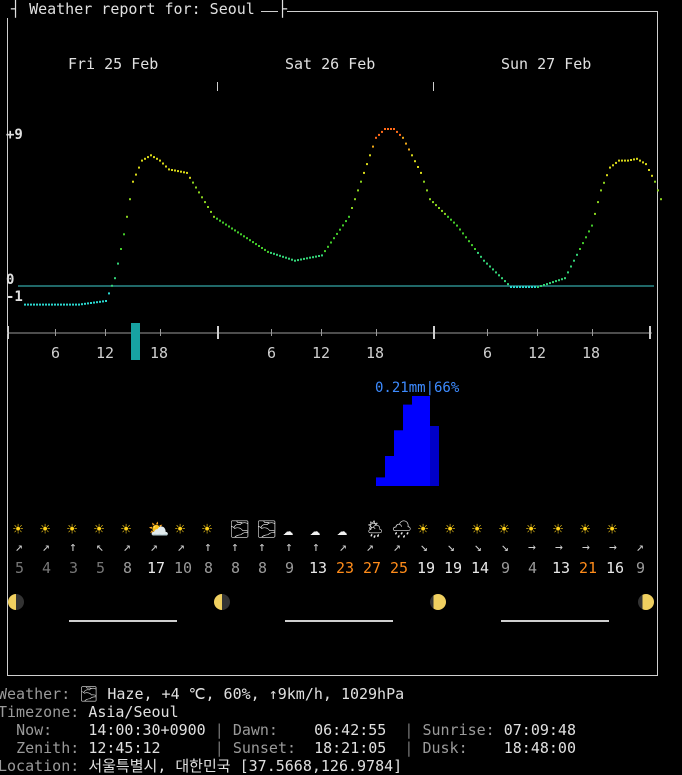 The height and width of the screenshot is (775, 682). I want to click on wind-speed: 5, so click(101, 568).